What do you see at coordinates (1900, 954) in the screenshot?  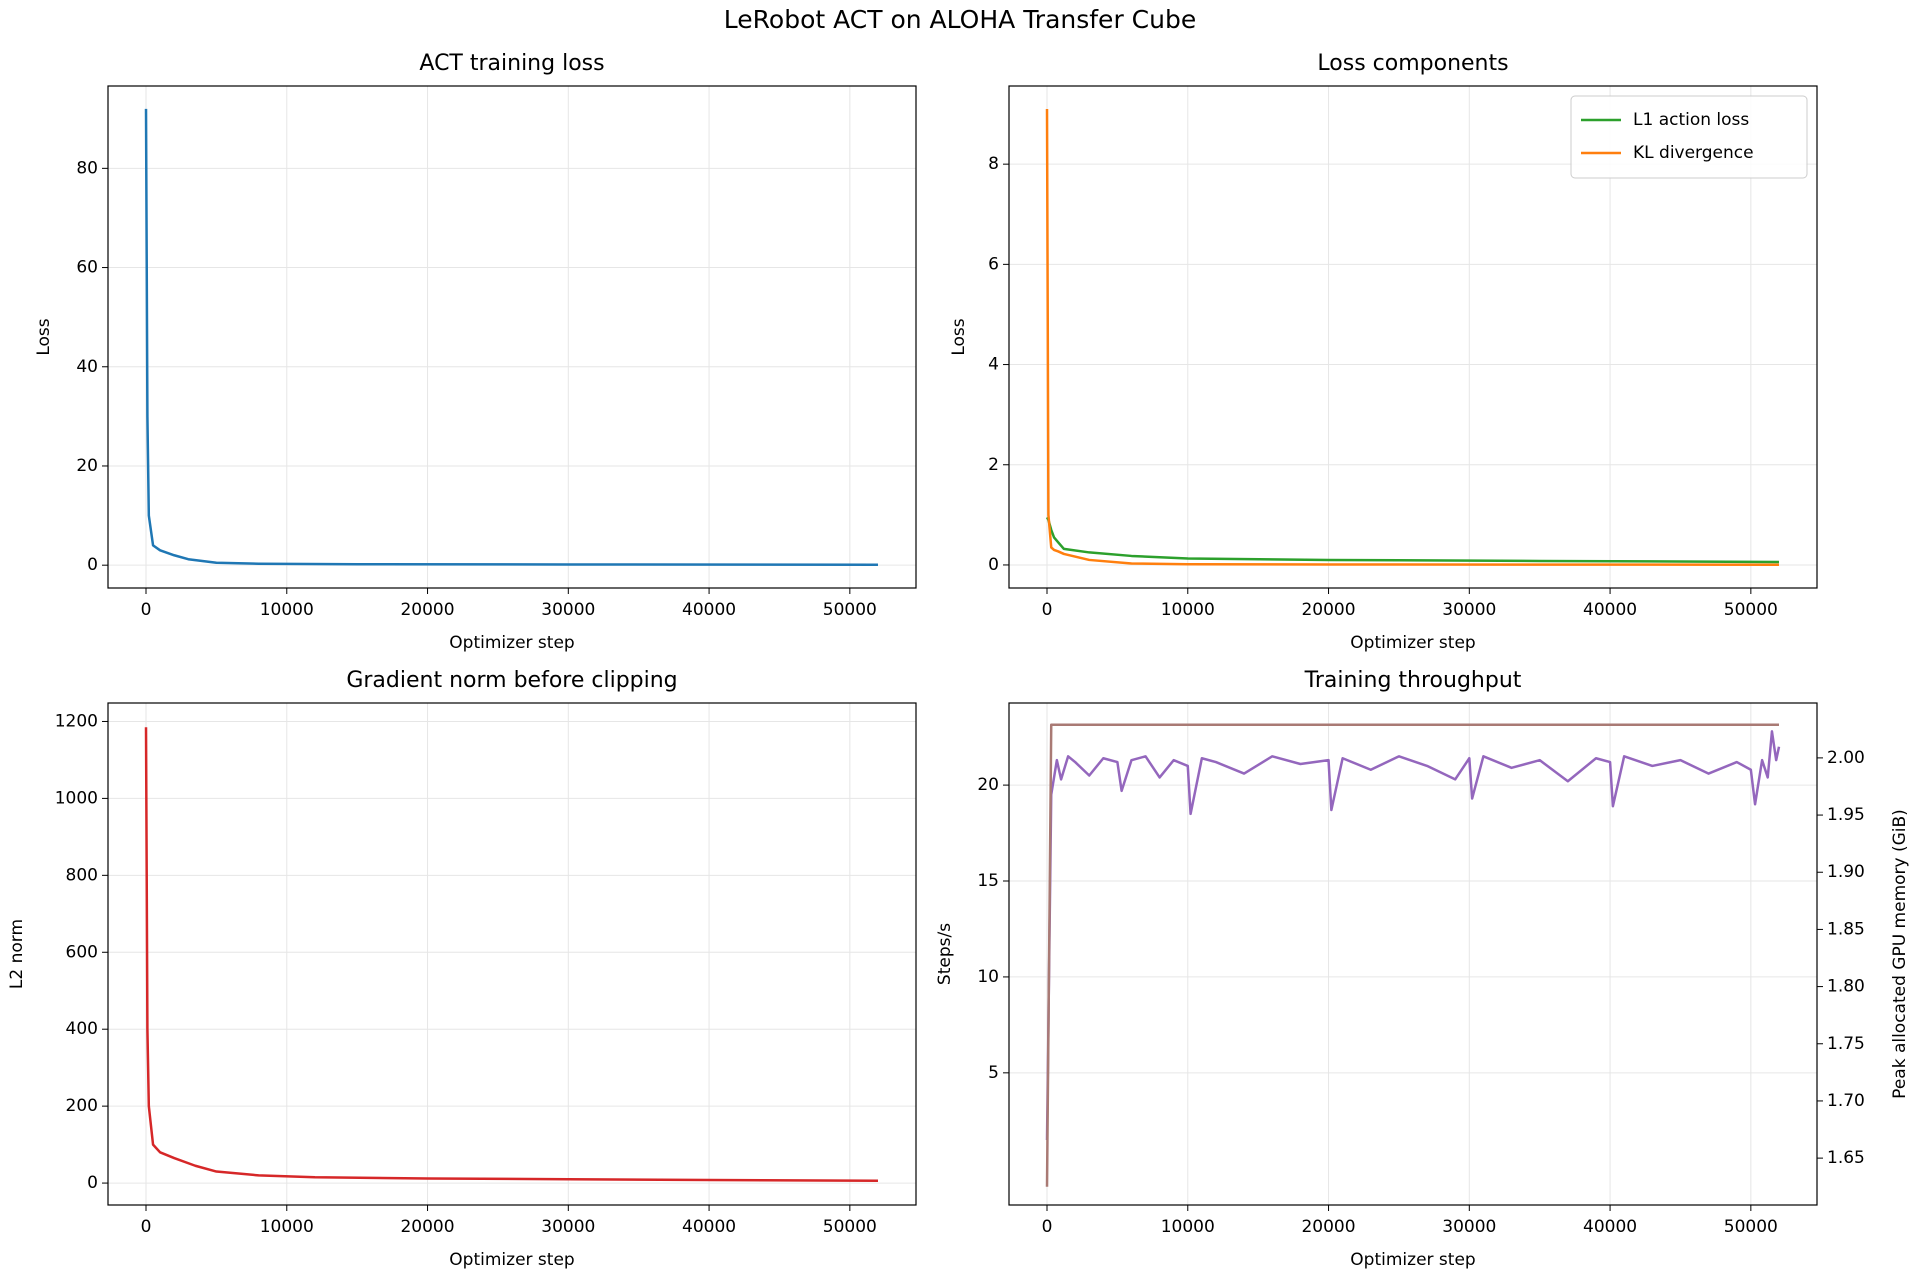 I see `y2-axis-label: Peak allocated GPU memory (GiB)` at bounding box center [1900, 954].